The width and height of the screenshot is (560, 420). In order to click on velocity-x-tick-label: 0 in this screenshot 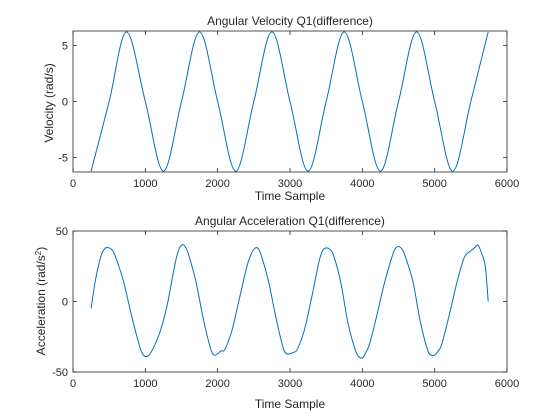, I will do `click(73, 184)`.